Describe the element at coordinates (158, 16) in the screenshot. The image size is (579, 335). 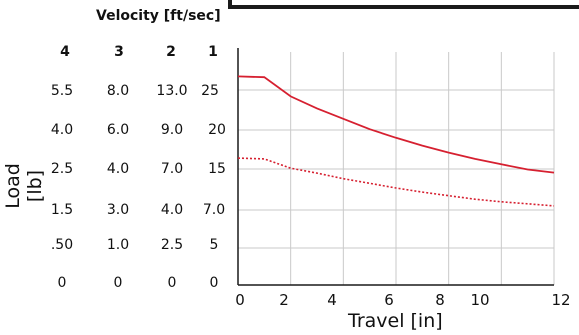
I see `velocity-header: Velocity [ft/sec]` at that location.